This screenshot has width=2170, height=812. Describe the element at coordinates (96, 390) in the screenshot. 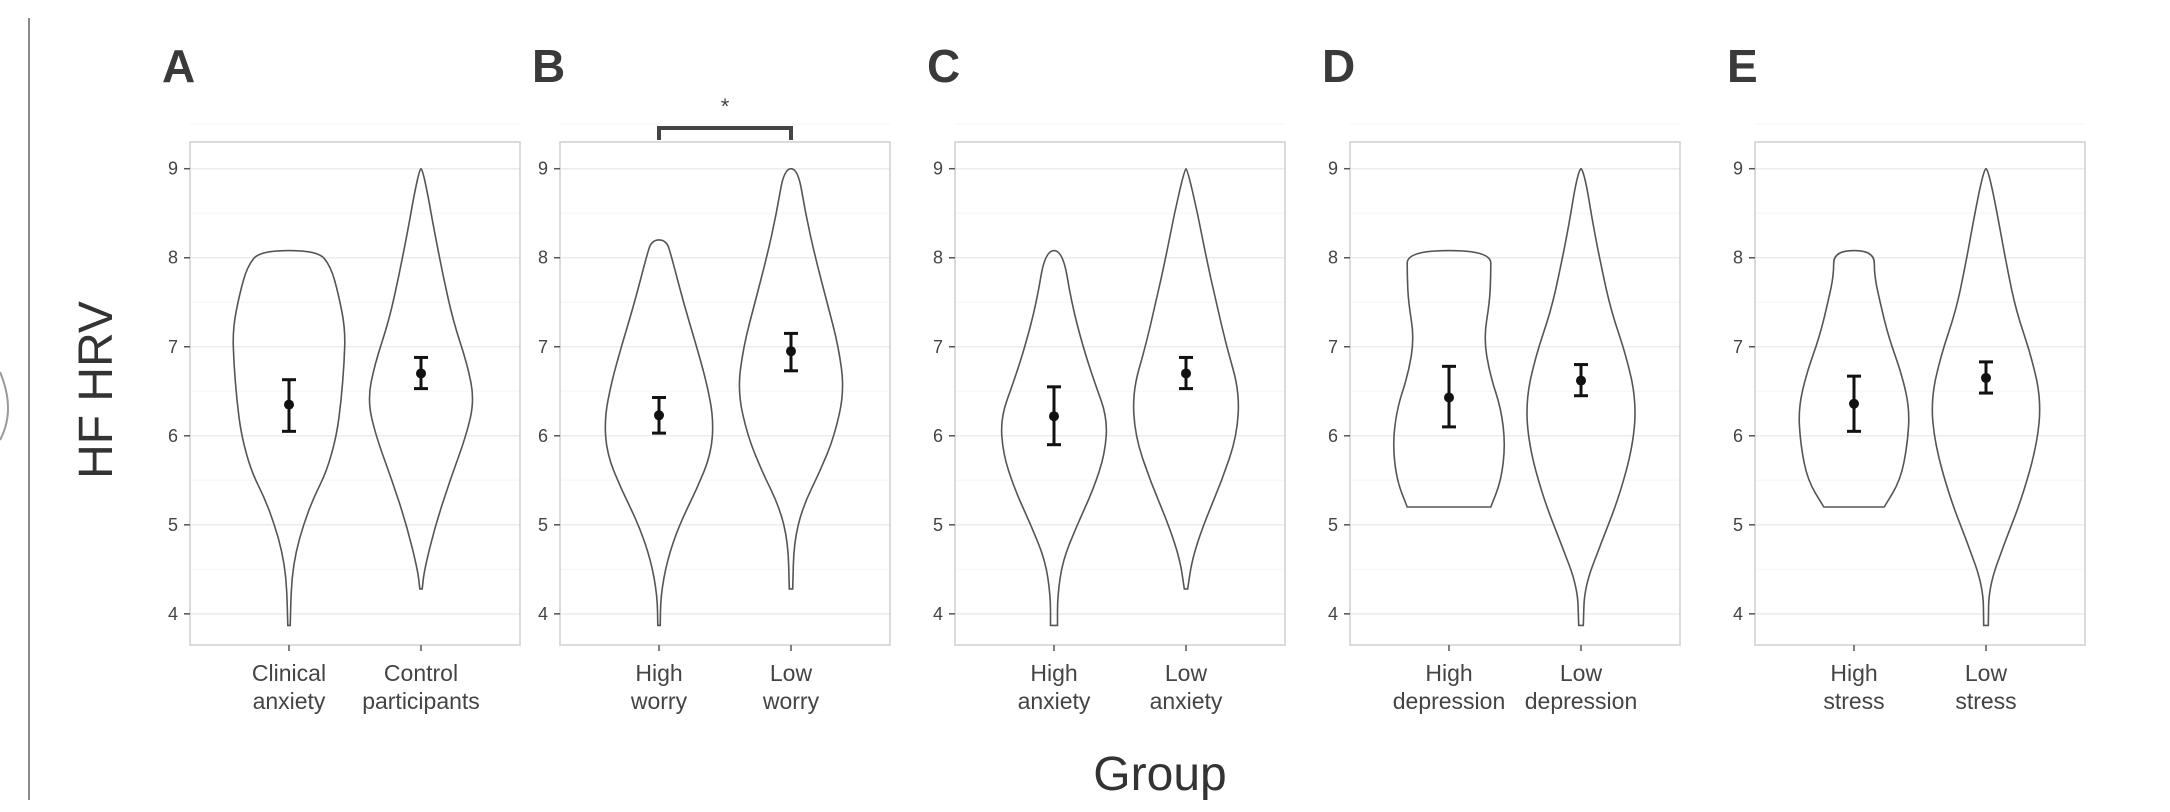

I see `y-axis-title: HF HRV` at that location.